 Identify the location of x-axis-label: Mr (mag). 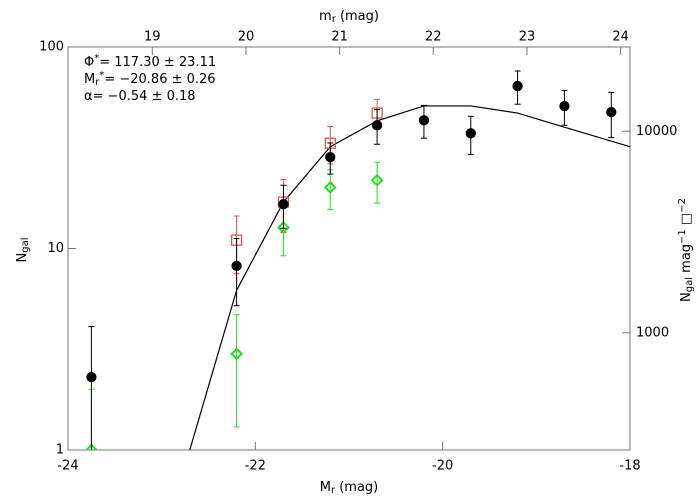
(349, 488).